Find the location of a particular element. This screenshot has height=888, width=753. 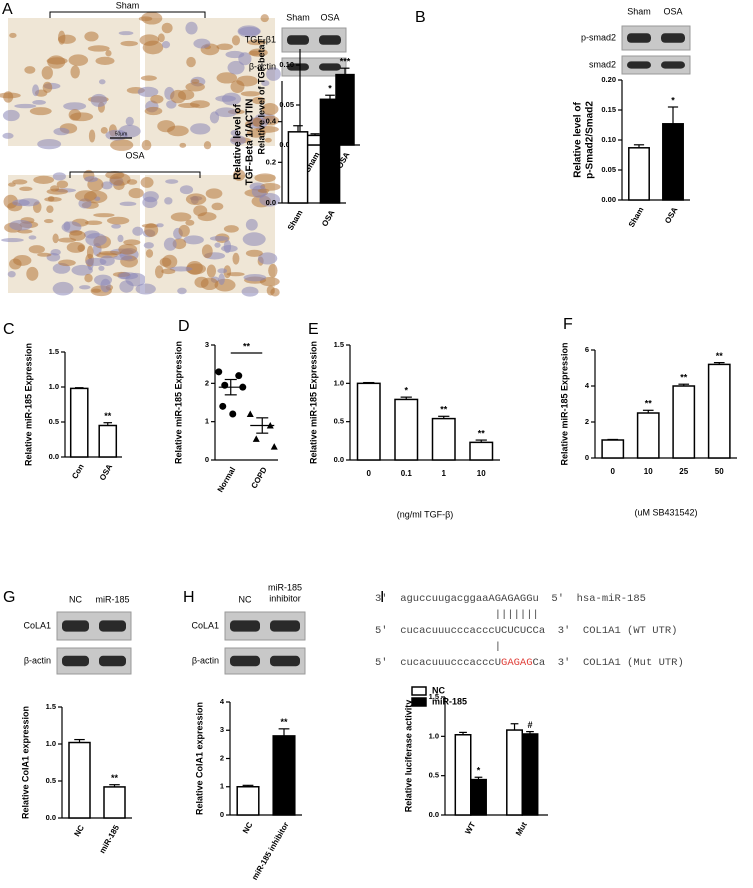

y-tick-label: 1.5 is located at coordinates (434, 696).